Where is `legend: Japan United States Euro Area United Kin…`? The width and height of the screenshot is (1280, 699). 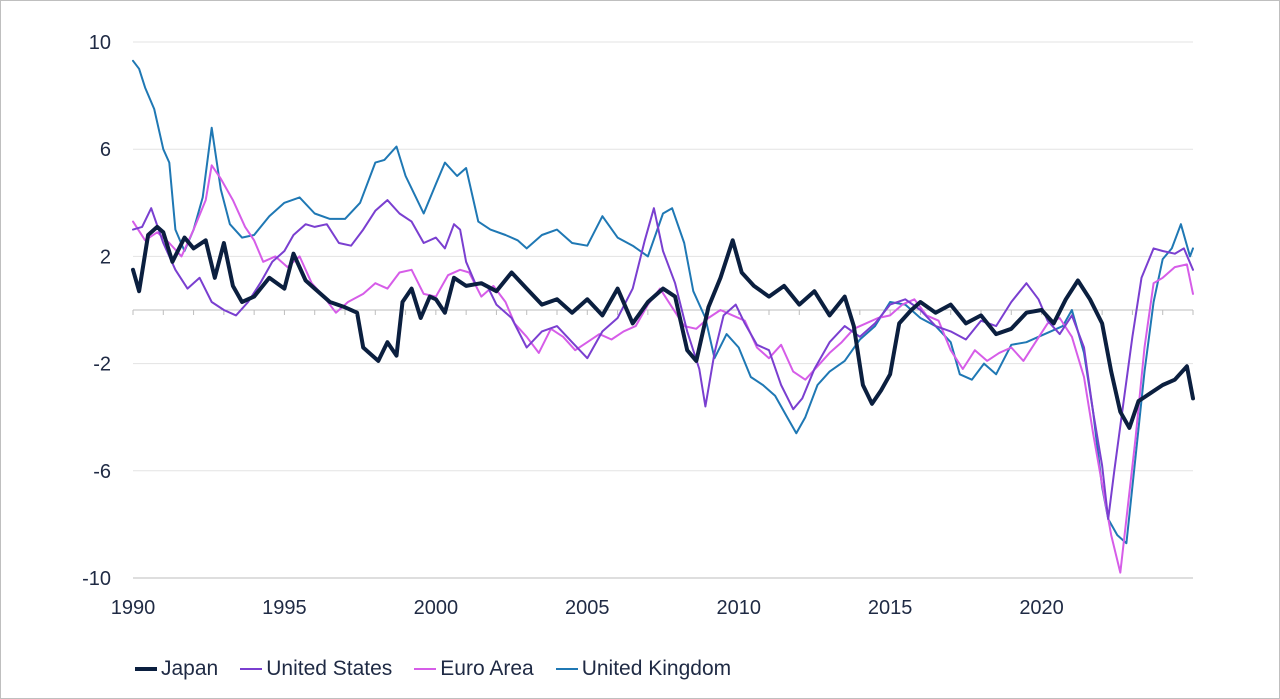
legend: Japan United States Euro Area United Kin… is located at coordinates (433, 669).